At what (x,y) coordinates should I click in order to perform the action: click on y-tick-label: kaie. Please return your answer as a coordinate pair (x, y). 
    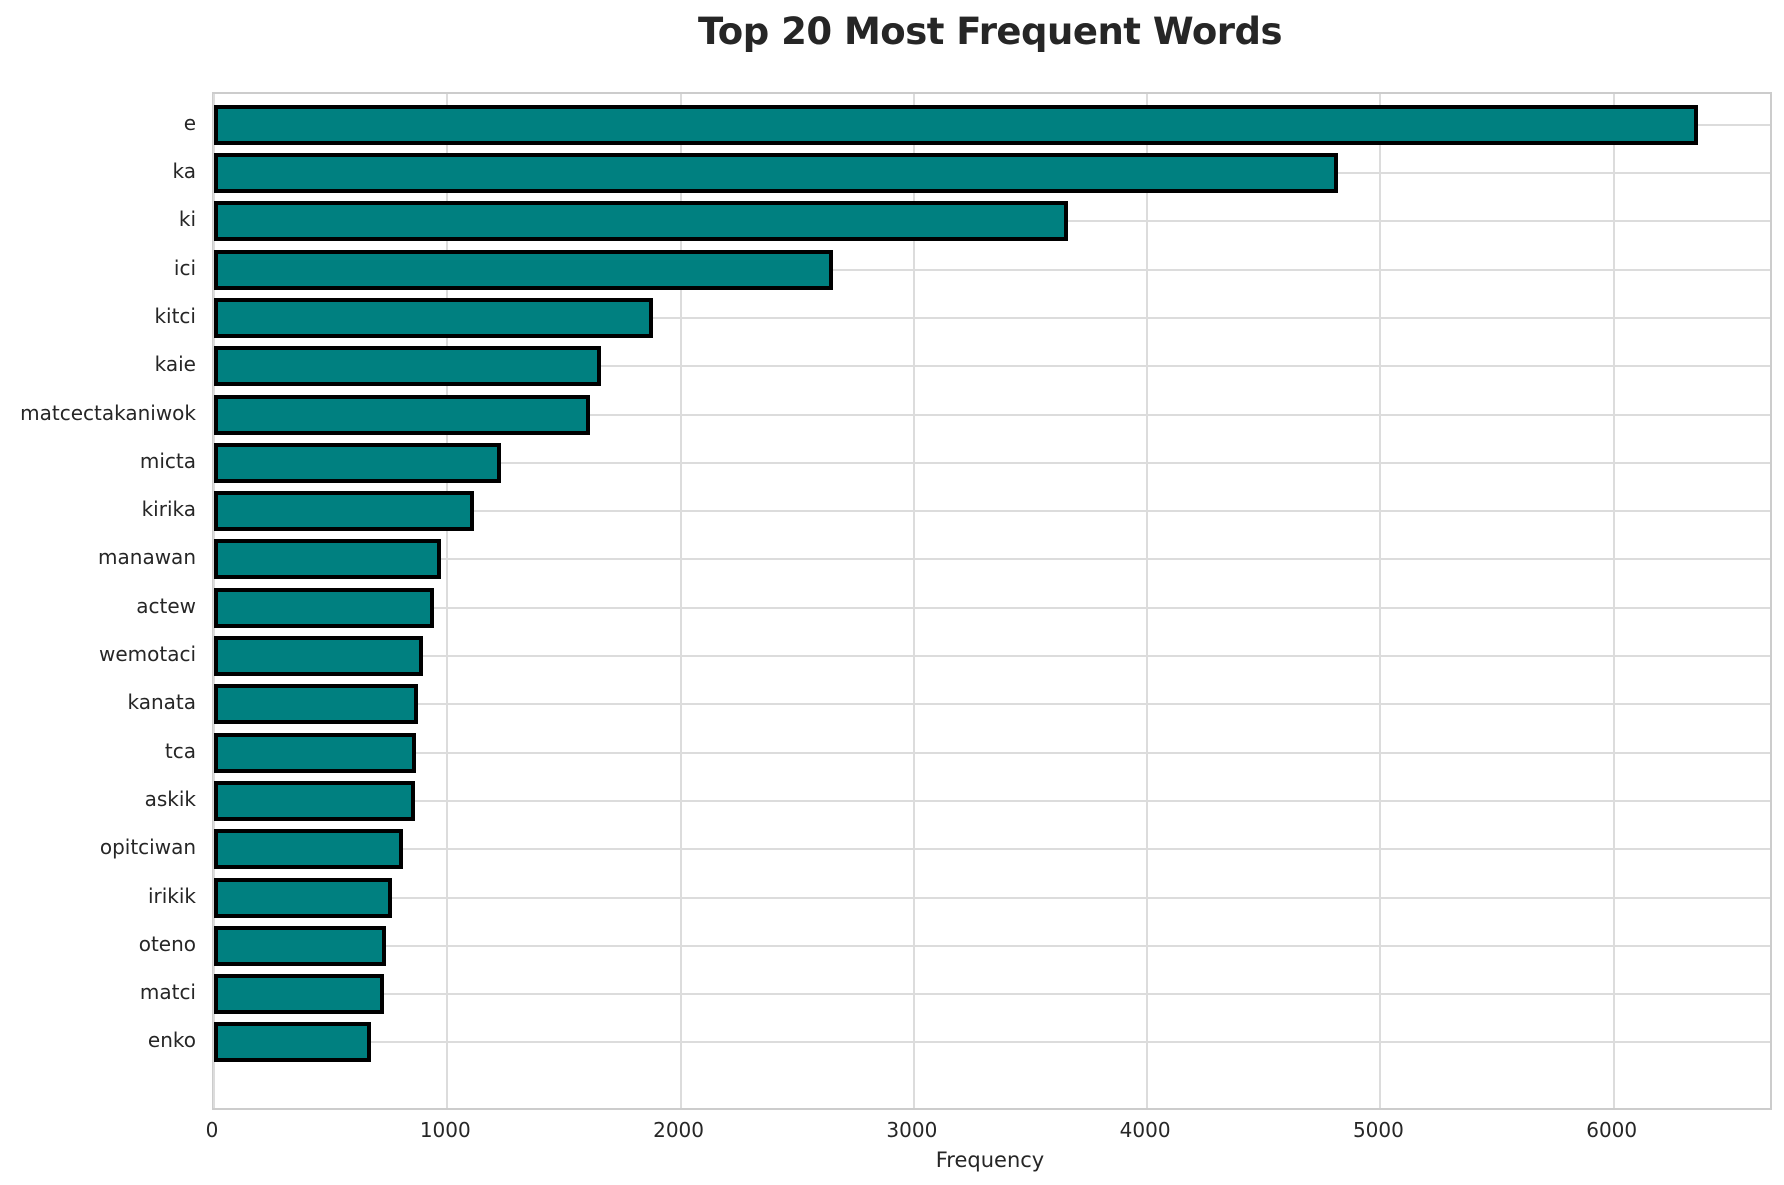
    Looking at the image, I should click on (175, 364).